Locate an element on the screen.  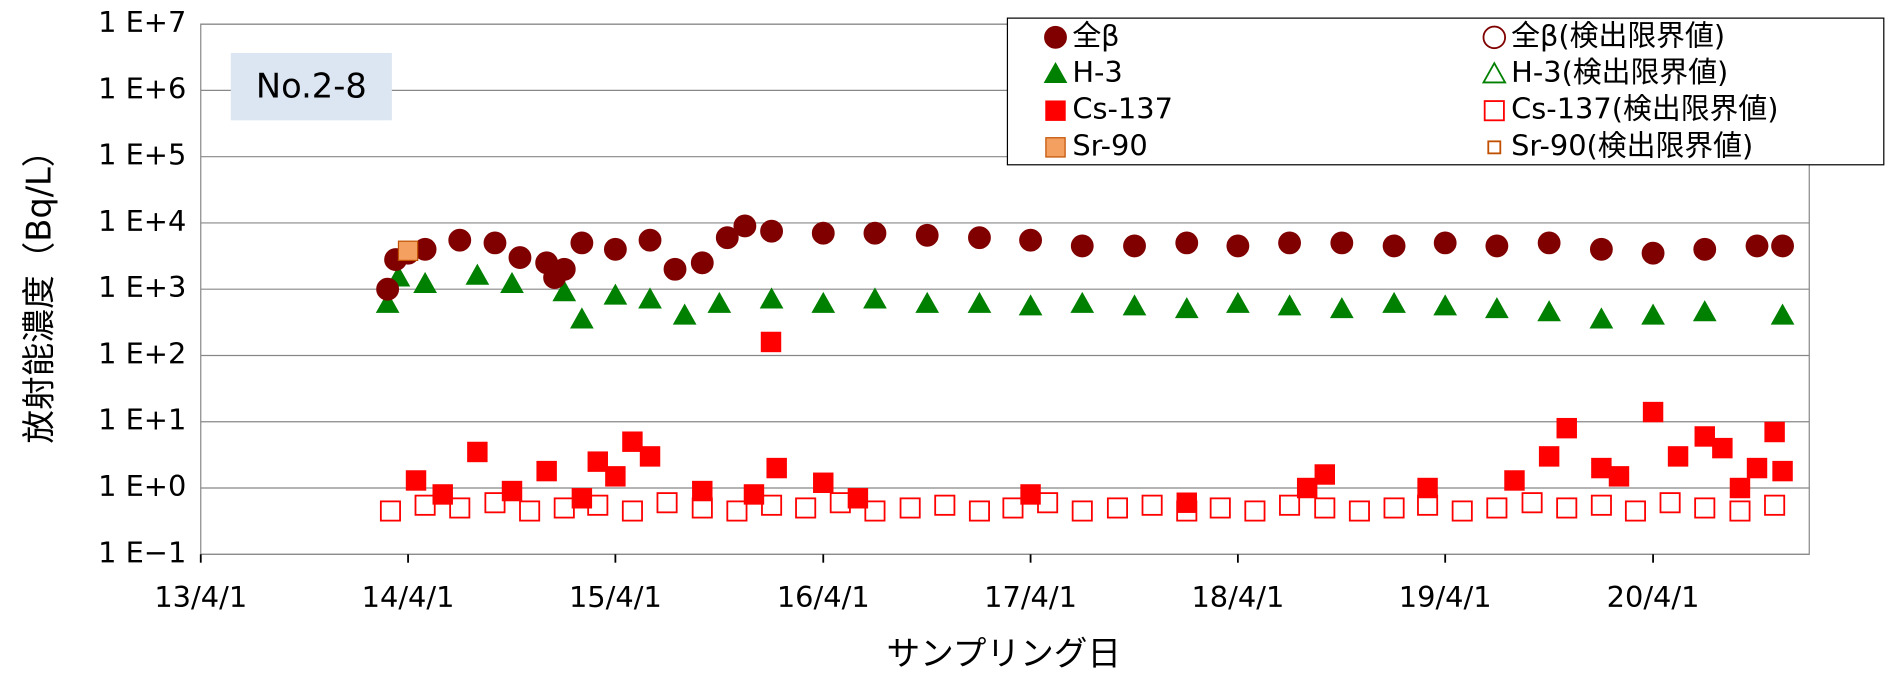
legend-label: Sr-90(検出限界値) is located at coordinates (1632, 145).